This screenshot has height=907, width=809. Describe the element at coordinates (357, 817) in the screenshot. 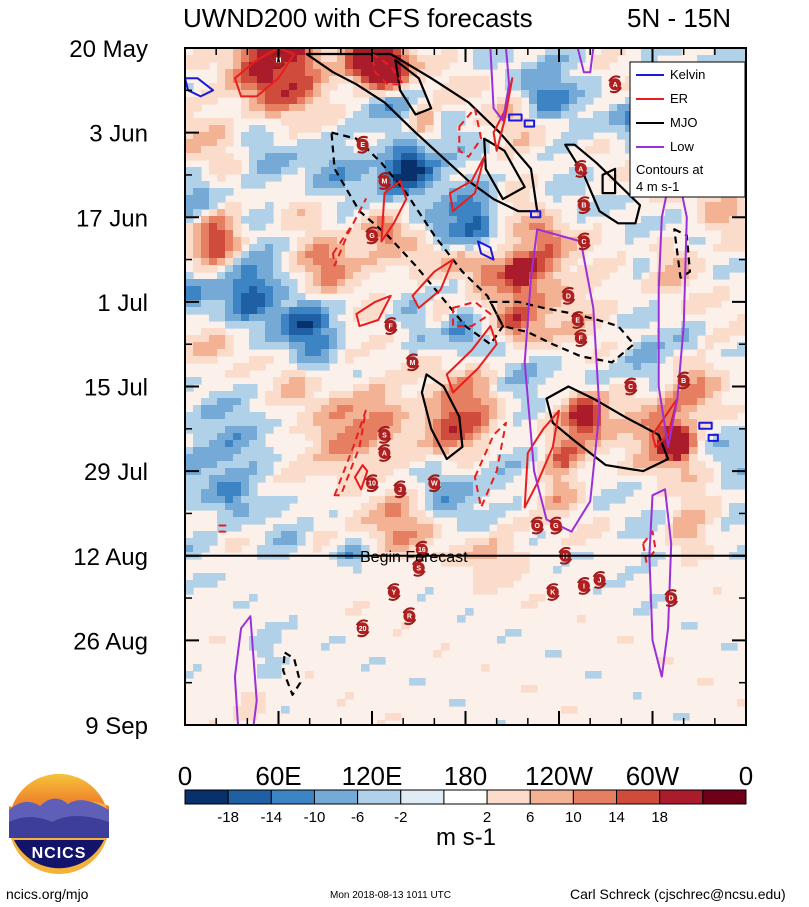

I see `colorbar-tick-label: -6` at that location.